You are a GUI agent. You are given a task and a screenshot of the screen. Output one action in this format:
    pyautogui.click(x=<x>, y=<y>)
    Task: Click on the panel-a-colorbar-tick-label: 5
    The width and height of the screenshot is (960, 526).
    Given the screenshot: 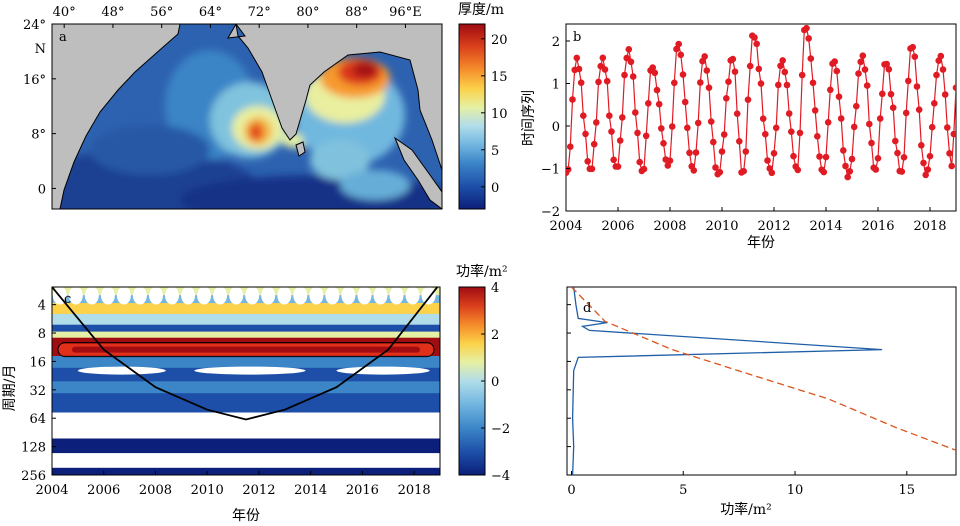 What is the action you would take?
    pyautogui.click(x=495, y=151)
    